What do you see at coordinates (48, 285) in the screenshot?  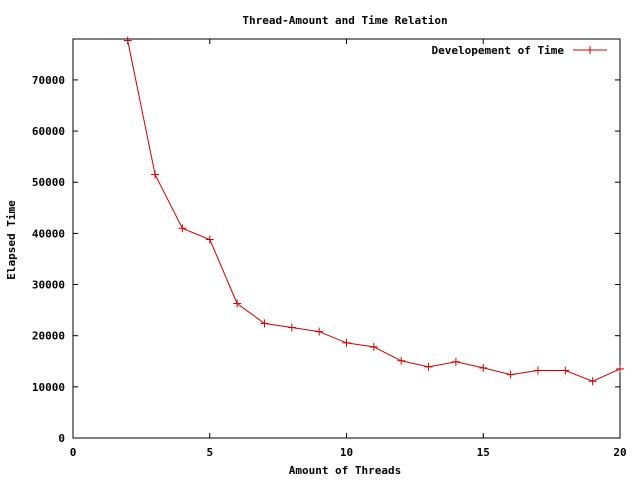 I see `y-tick-label: 30000` at bounding box center [48, 285].